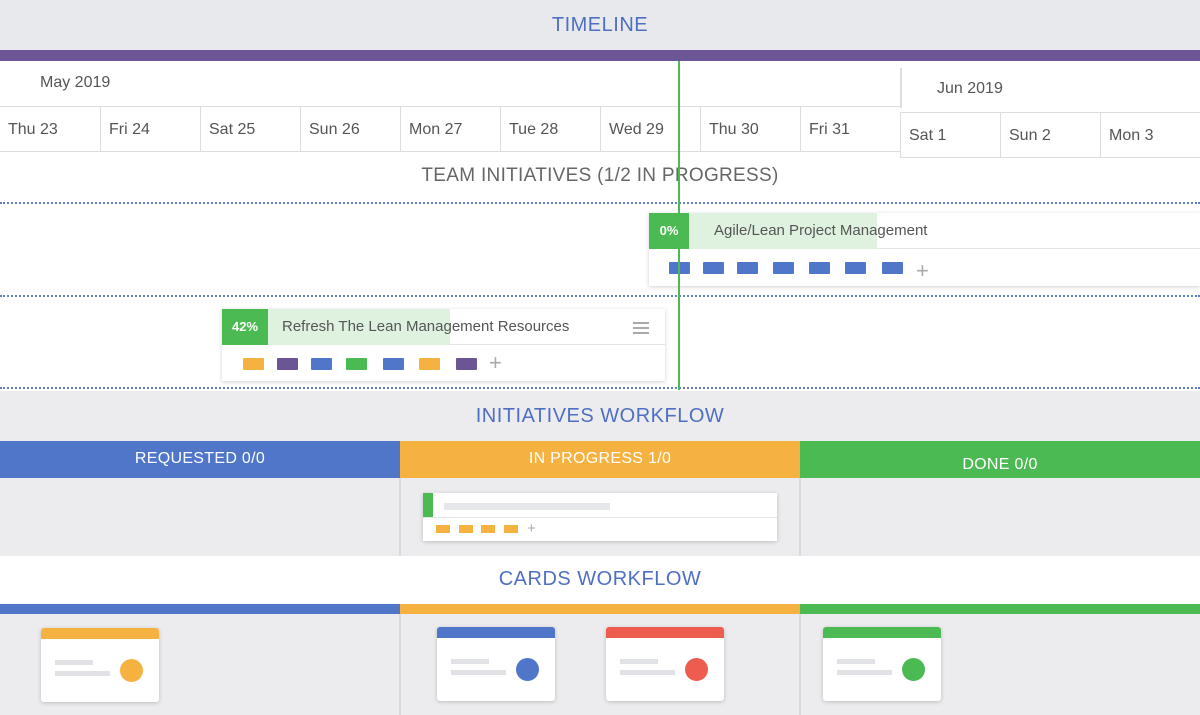  I want to click on day-cell: Sat 25, so click(250, 129).